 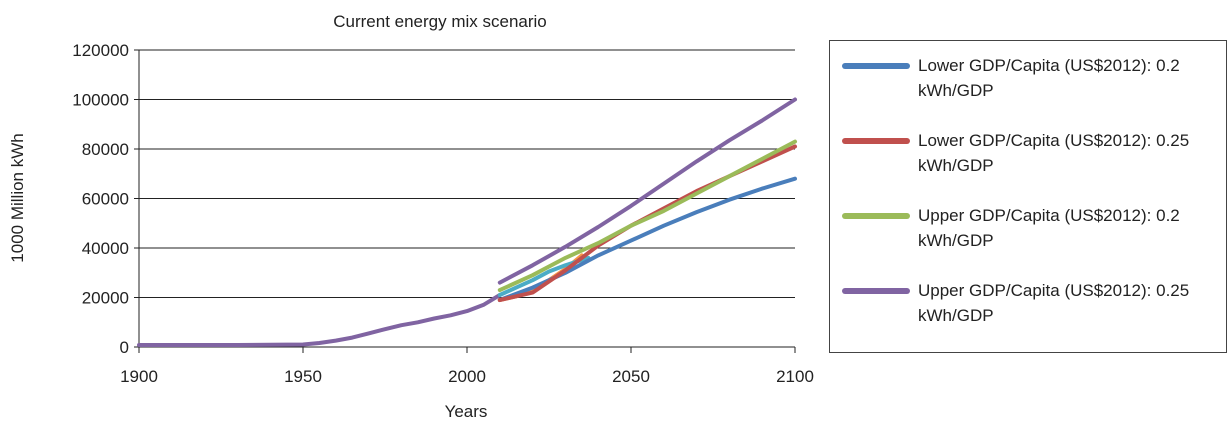 What do you see at coordinates (105, 298) in the screenshot?
I see `y-tick-label: 20000` at bounding box center [105, 298].